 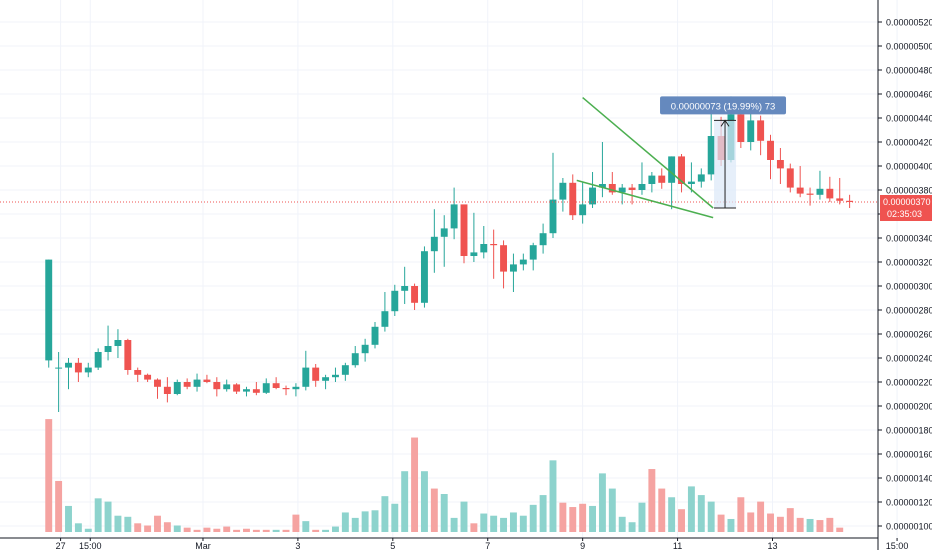 I want to click on time-tick-label: 7, so click(x=487, y=545).